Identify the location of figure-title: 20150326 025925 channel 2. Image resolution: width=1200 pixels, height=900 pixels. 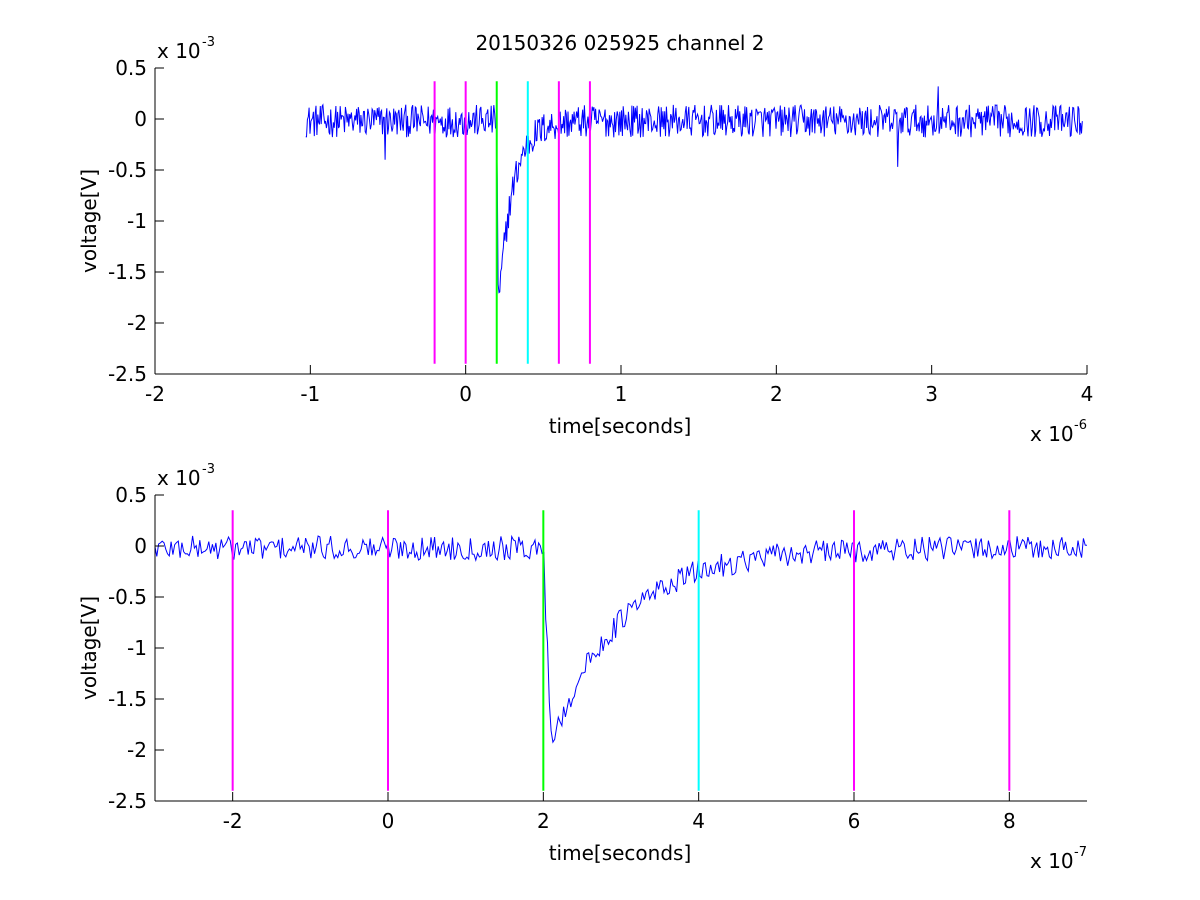
(619, 43).